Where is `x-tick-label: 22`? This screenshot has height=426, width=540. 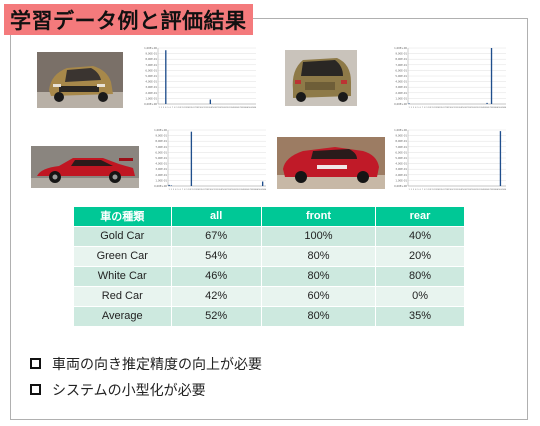
x-tick-label: 22 is located at coordinates (216, 190).